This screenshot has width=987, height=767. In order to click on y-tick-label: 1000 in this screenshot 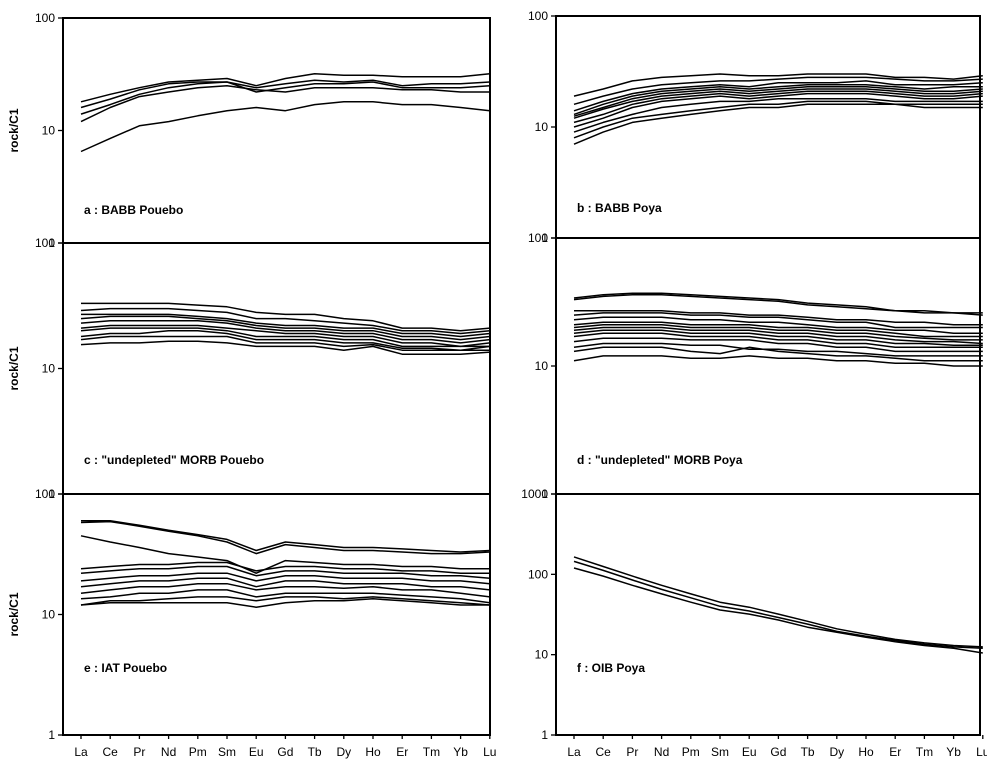, I will do `click(534, 494)`.